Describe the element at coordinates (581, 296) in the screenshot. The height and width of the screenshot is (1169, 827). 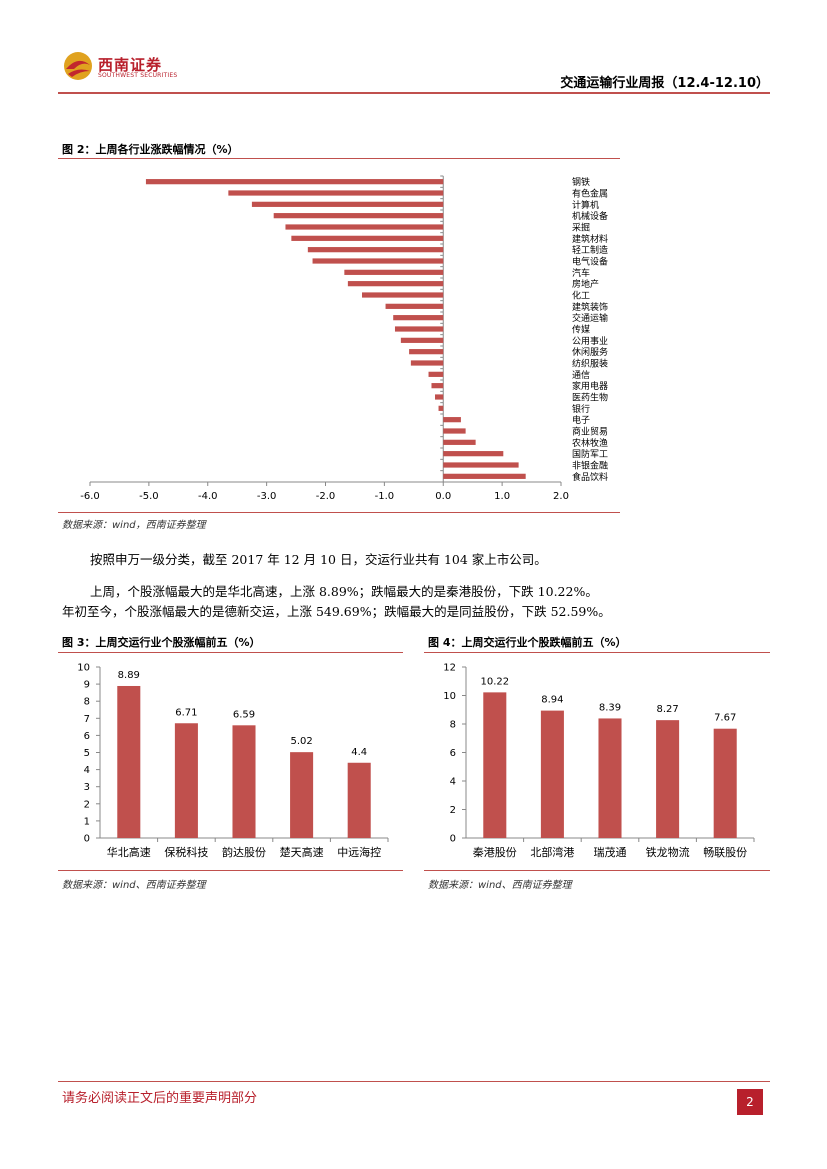
I see `industry-label: 化工` at that location.